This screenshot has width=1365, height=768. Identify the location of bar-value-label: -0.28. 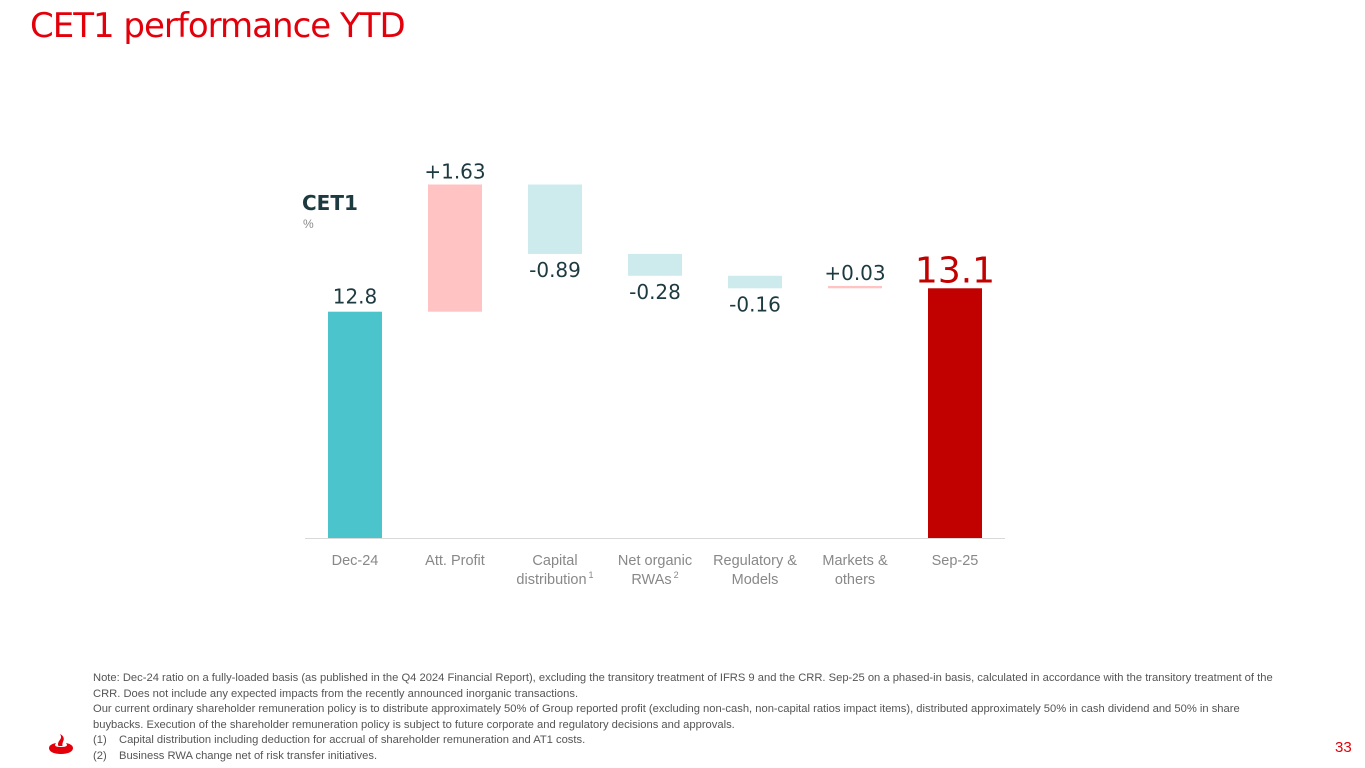
(655, 292).